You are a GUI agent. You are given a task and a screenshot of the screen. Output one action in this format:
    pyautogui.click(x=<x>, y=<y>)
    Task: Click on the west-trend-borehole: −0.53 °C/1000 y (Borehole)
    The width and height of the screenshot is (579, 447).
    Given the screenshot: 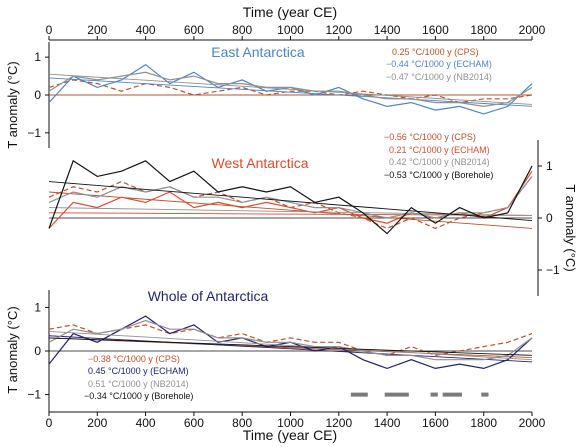 What is the action you would take?
    pyautogui.click(x=438, y=175)
    